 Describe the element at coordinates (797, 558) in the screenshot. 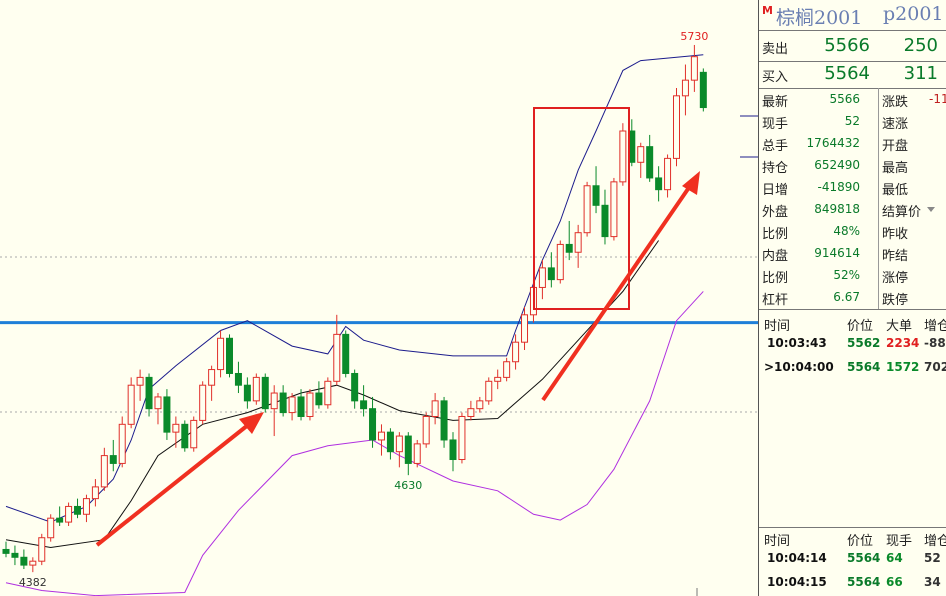

I see `table-cell: 10:04:14` at that location.